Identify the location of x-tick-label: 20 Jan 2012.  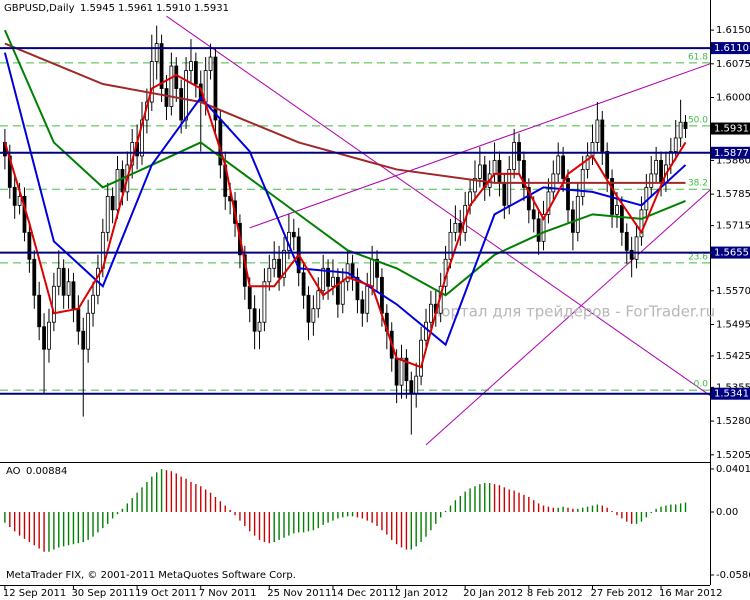
(493, 593).